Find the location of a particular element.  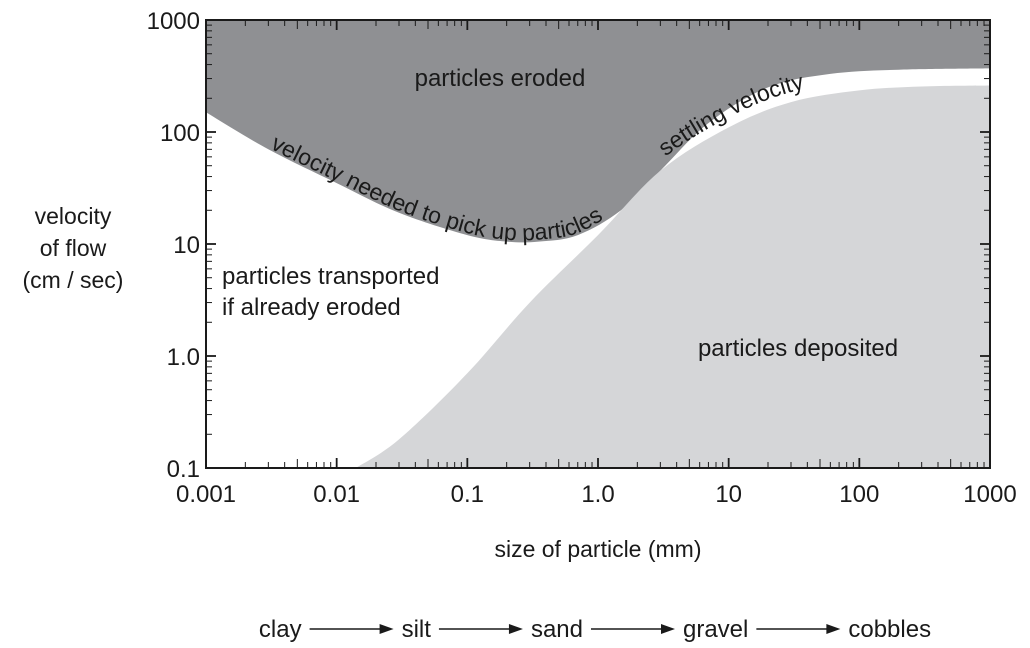

x-tick-label: 1000 is located at coordinates (989, 494).